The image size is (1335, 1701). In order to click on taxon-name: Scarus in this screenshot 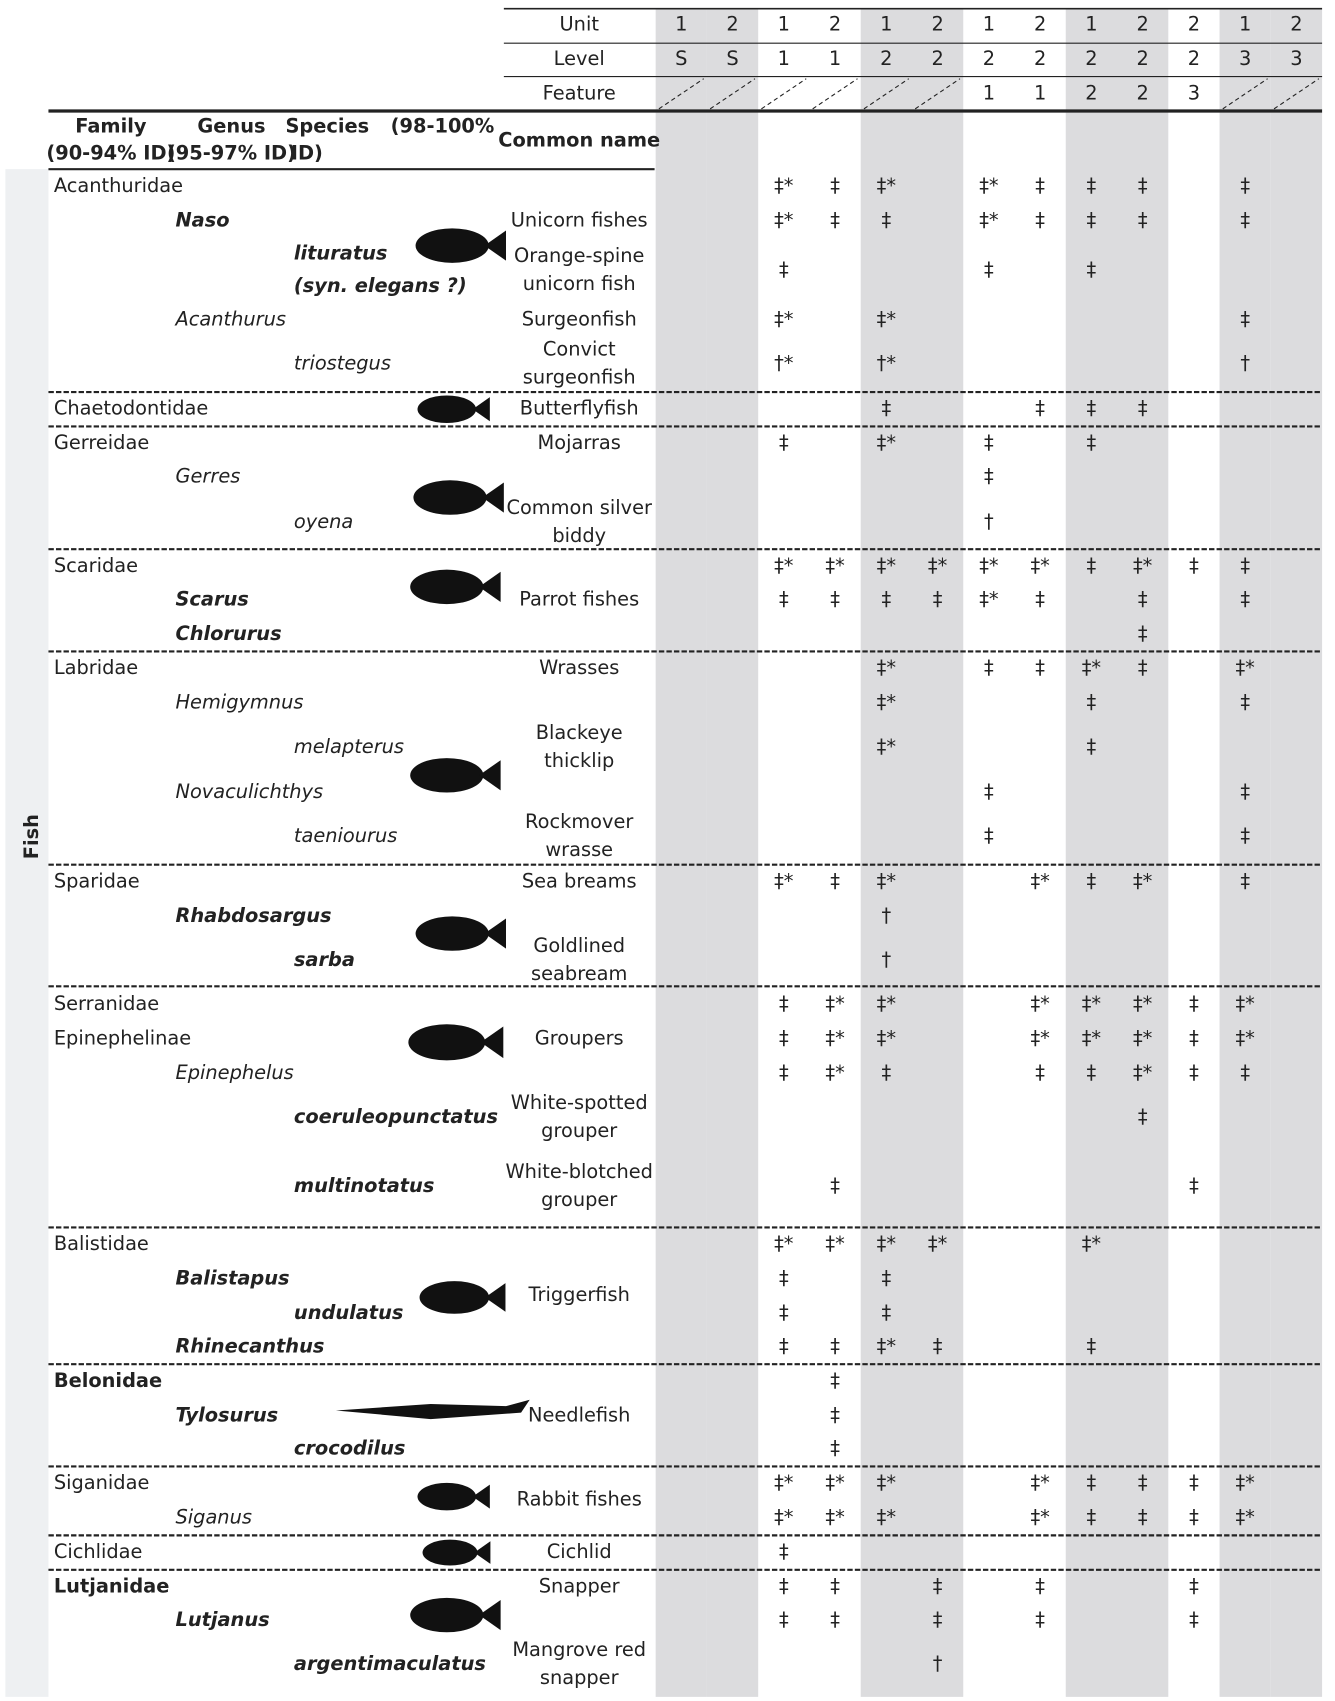, I will do `click(211, 598)`.